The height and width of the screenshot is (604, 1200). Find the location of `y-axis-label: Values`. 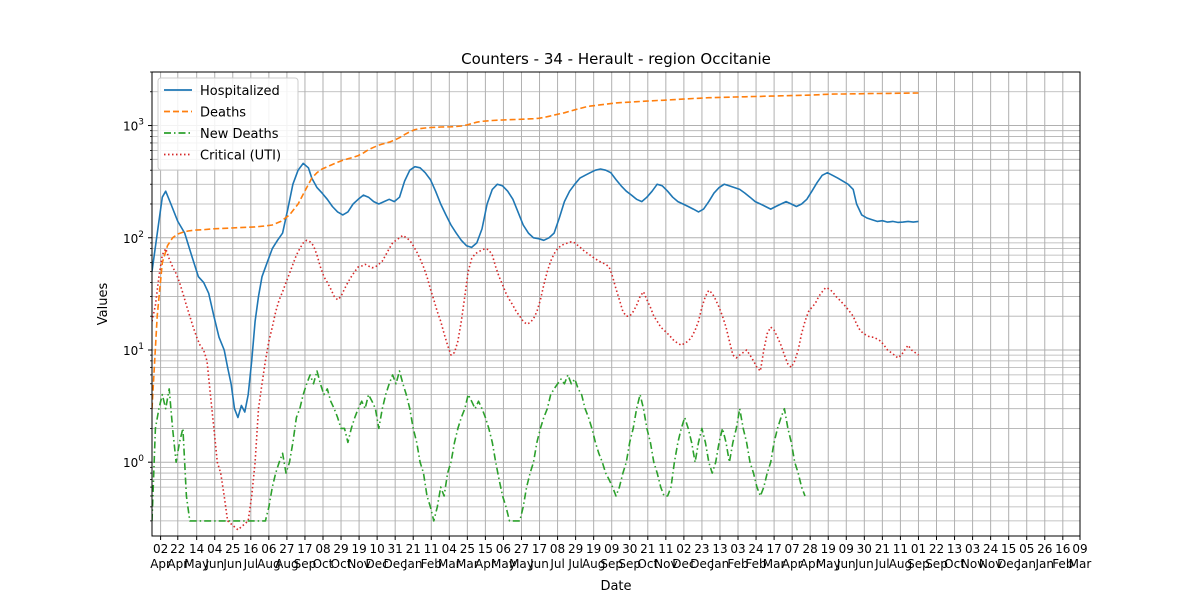

y-axis-label: Values is located at coordinates (103, 304).